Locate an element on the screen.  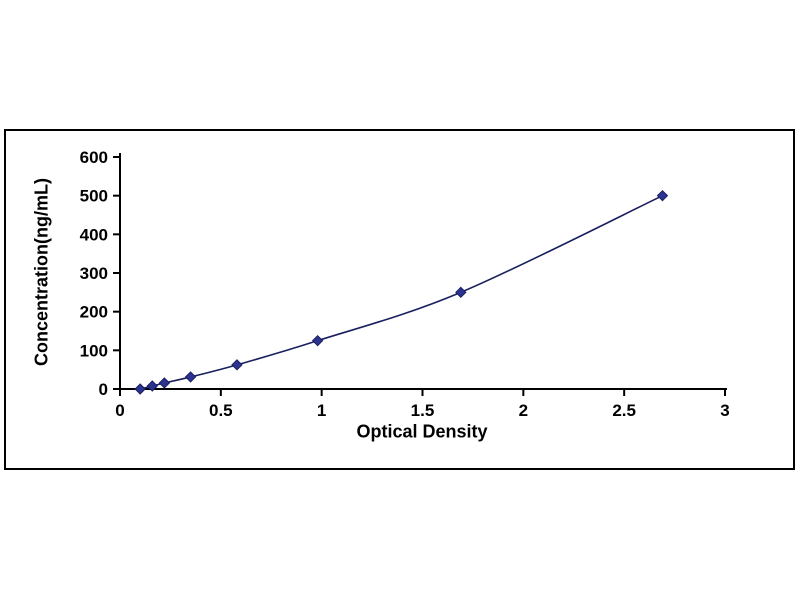
y-axis-label: Concentration(ng/mL) is located at coordinates (41, 272).